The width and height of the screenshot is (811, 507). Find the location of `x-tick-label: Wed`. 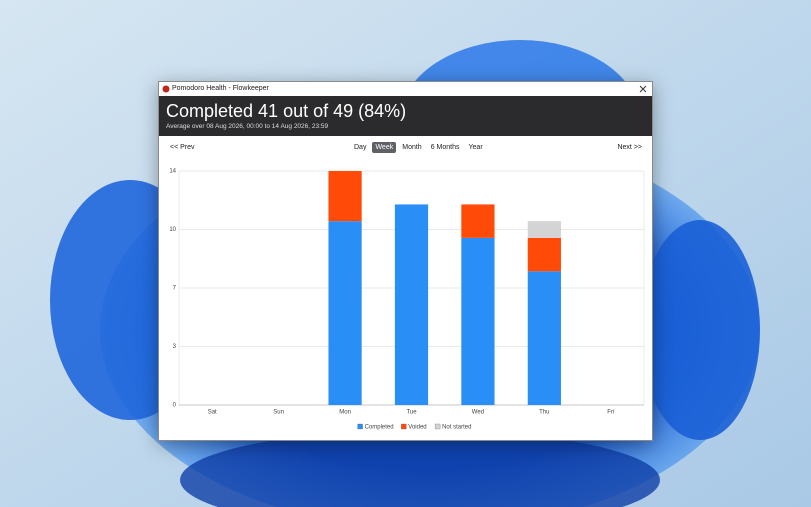

x-tick-label: Wed is located at coordinates (478, 413).